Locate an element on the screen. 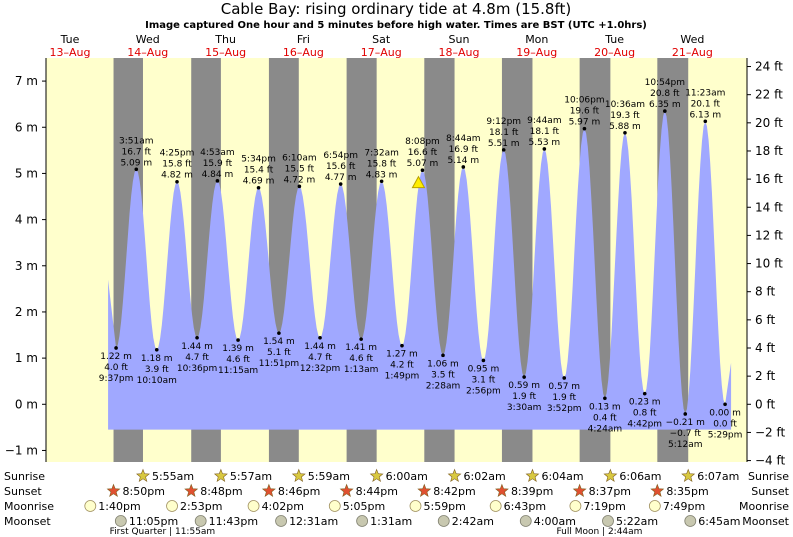  sunset-time: 8:50pm is located at coordinates (144, 491).